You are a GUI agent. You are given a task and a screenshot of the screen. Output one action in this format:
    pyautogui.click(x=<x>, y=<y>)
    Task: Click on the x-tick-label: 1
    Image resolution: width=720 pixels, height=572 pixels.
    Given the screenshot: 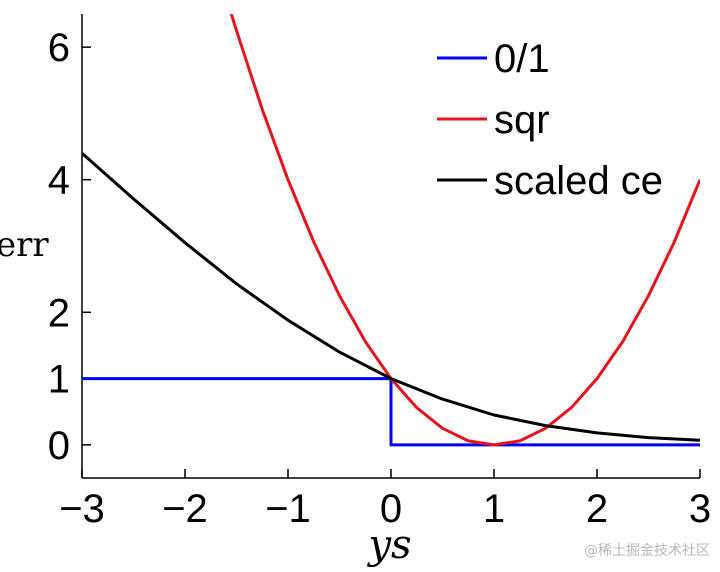 What is the action you would take?
    pyautogui.click(x=494, y=509)
    